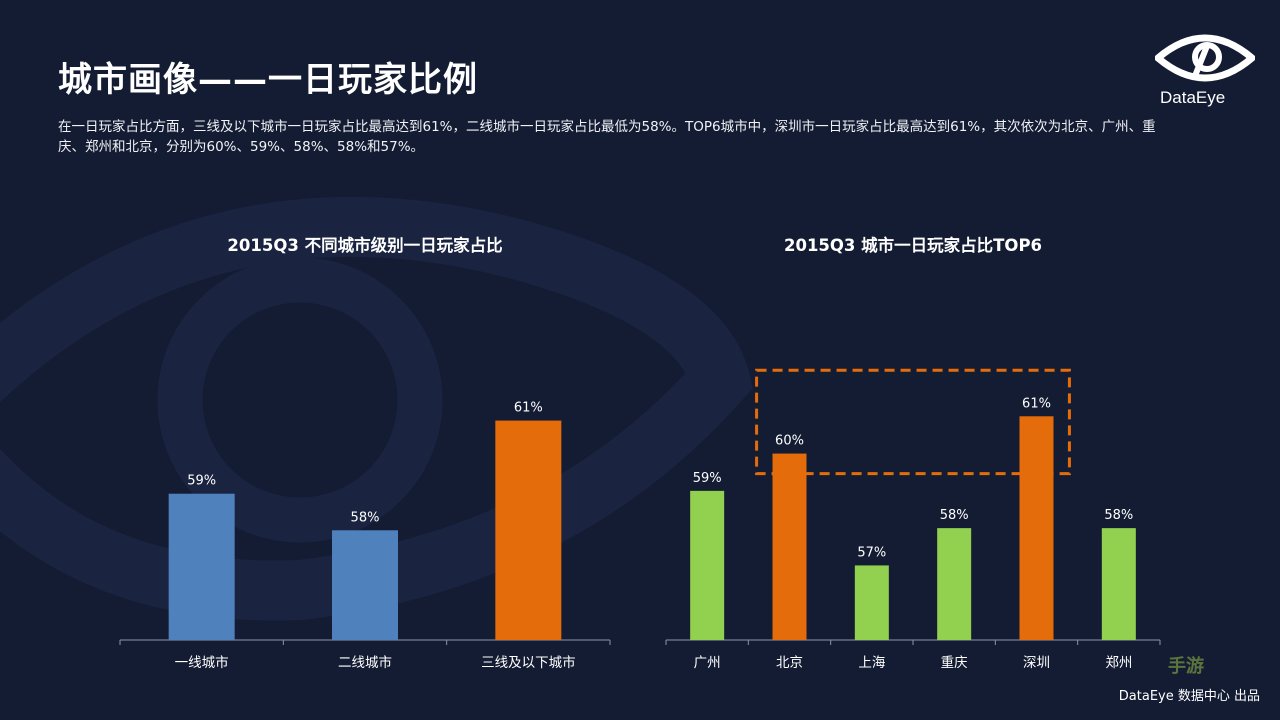 Image resolution: width=1280 pixels, height=720 pixels. I want to click on bar-深圳, so click(1036, 528).